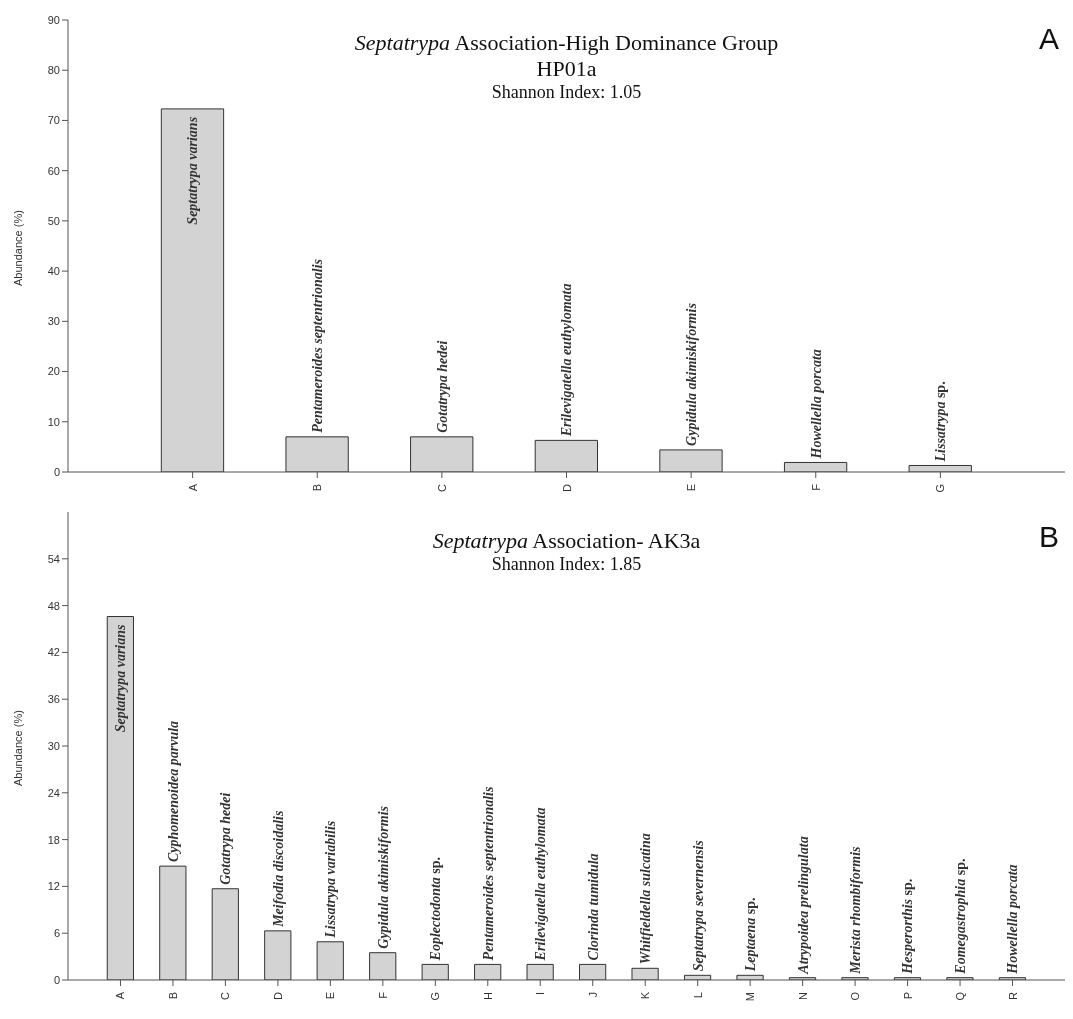  Describe the element at coordinates (908, 926) in the screenshot. I see `annotation: Hesperorthis sp.` at that location.